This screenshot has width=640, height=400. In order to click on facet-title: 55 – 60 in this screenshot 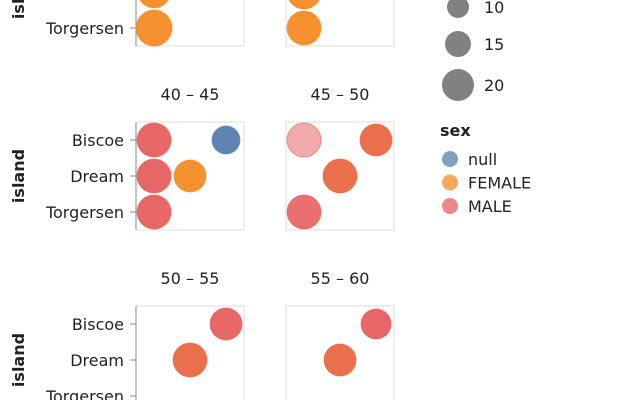, I will do `click(340, 278)`.